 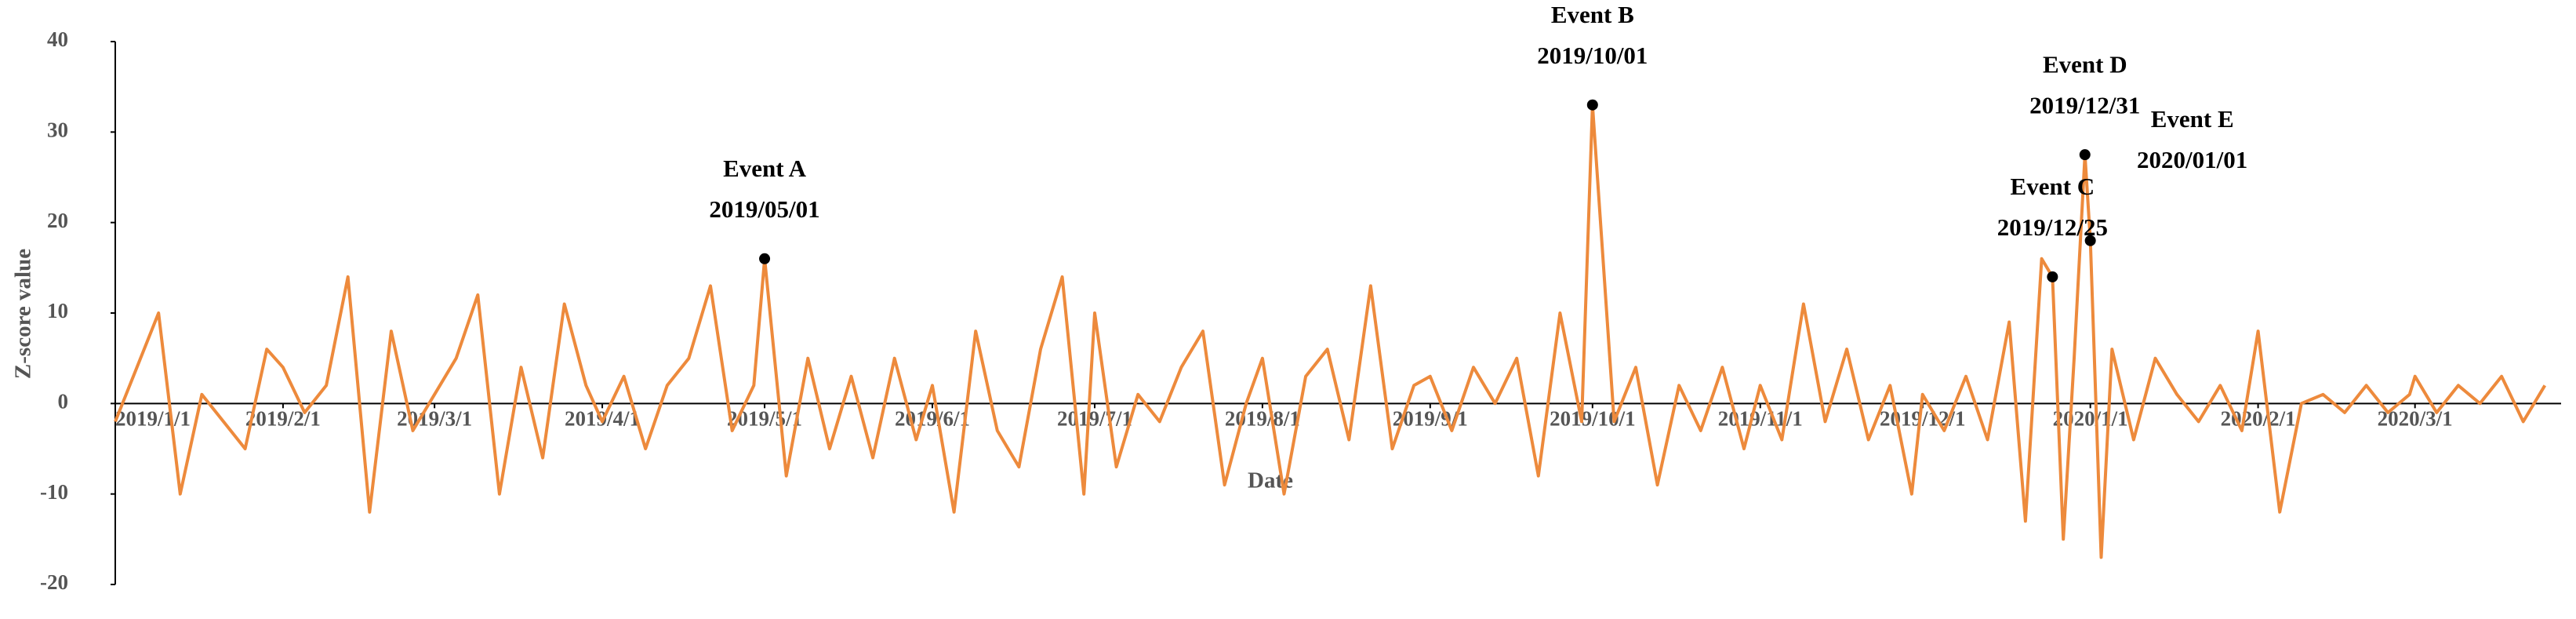 What do you see at coordinates (57, 310) in the screenshot?
I see `y-tick-label: 10` at bounding box center [57, 310].